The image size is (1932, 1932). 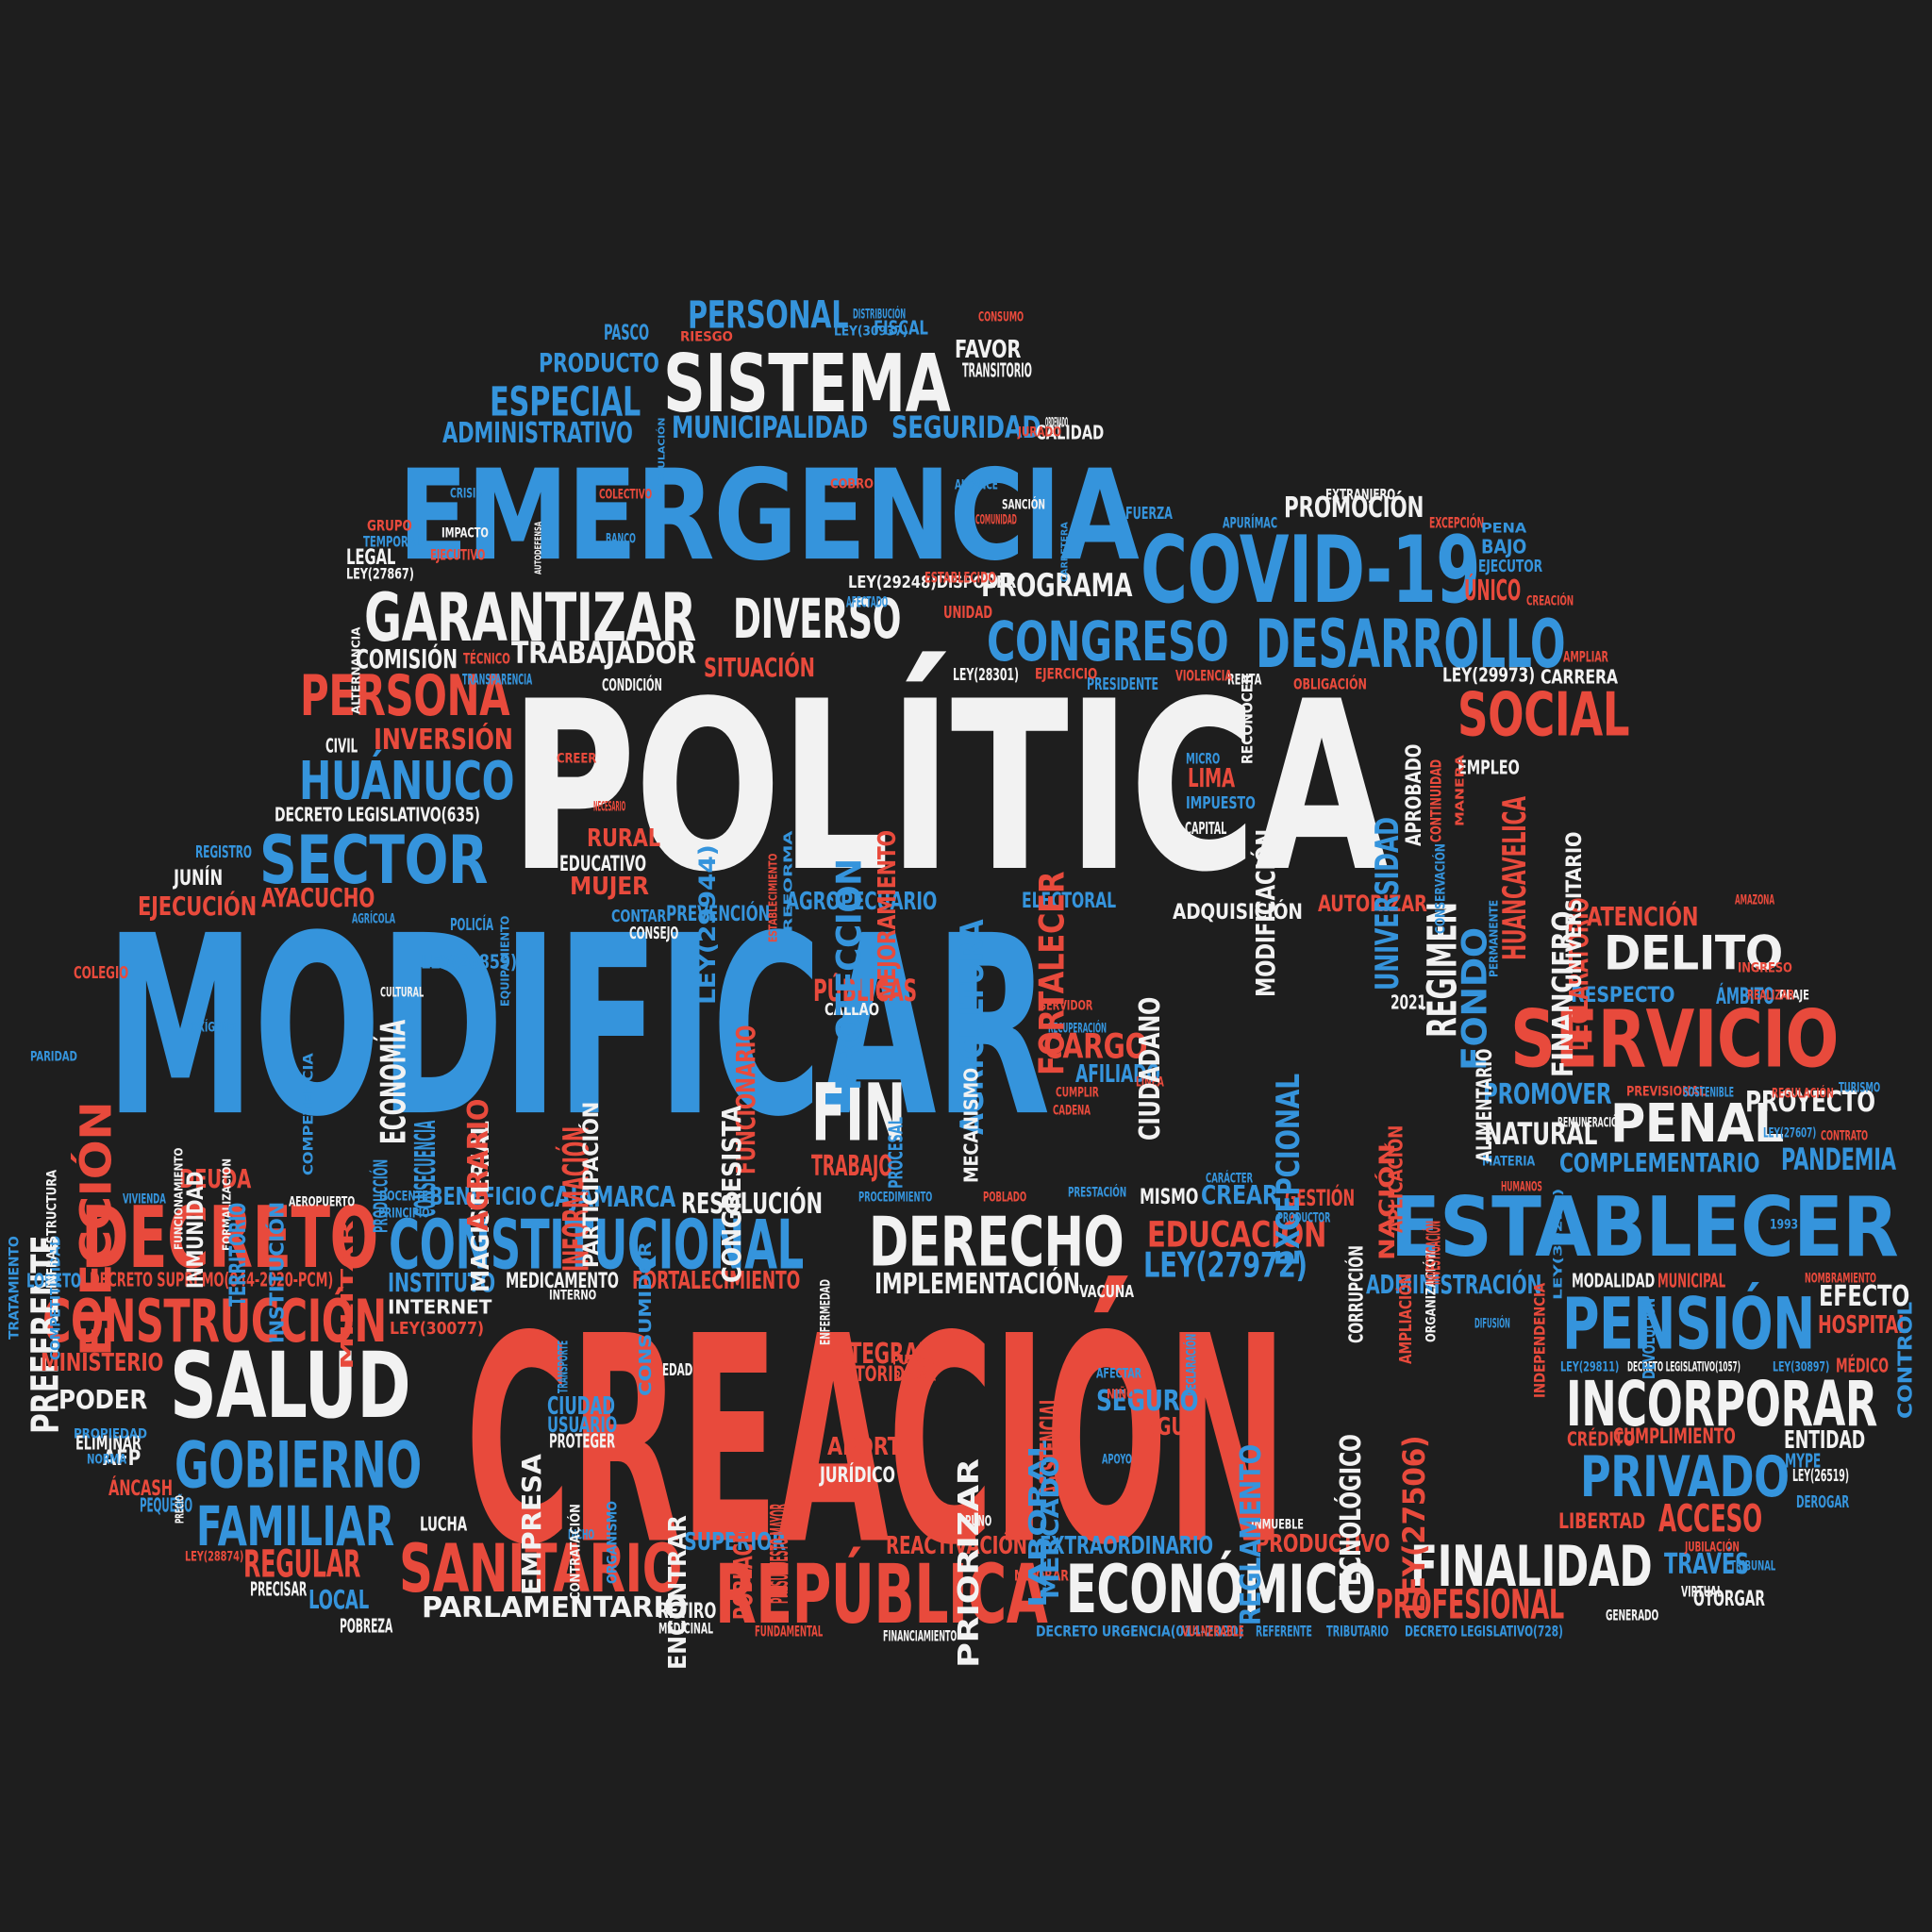 I want to click on word: APLICACIÓN, so click(x=1396, y=1179).